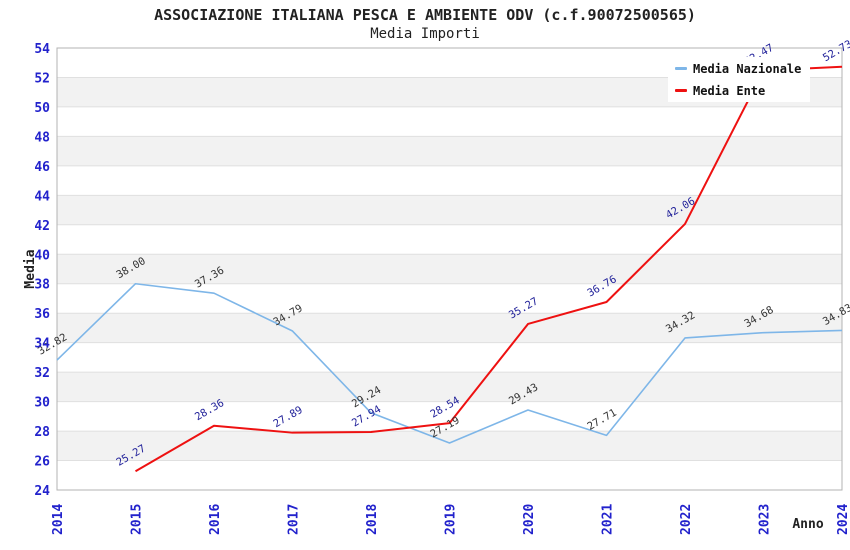 This screenshot has width=850, height=550. Describe the element at coordinates (765, 519) in the screenshot. I see `x-tick-label: 2023` at that location.